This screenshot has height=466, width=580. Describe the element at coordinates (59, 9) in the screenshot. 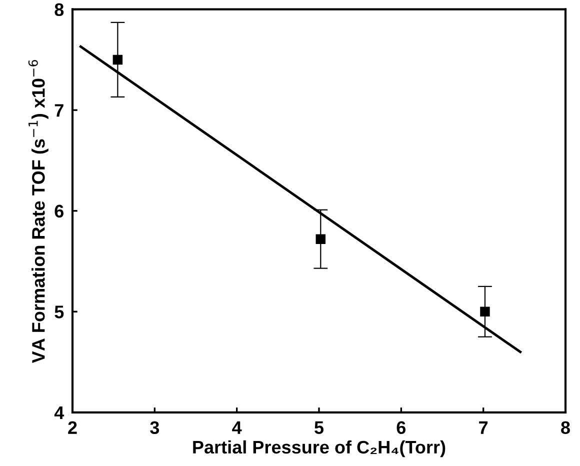

I see `y-tick-label: 8` at that location.